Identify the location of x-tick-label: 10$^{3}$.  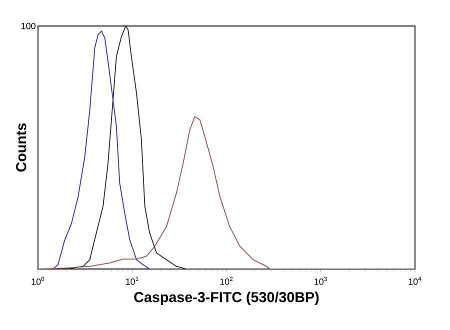
(320, 280).